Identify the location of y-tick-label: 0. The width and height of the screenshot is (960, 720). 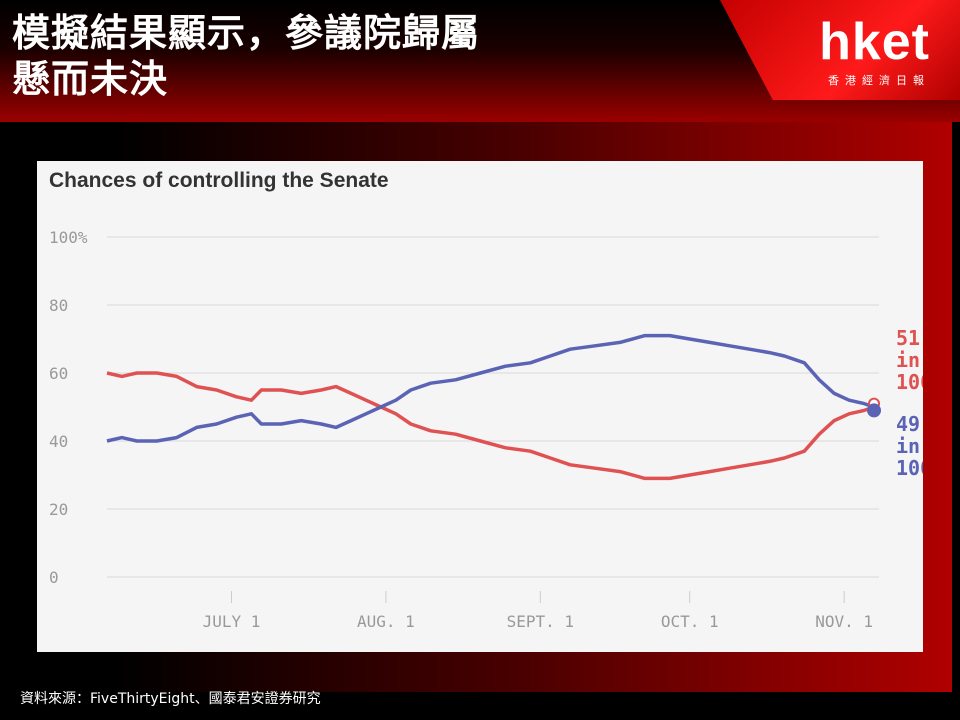
(54, 577).